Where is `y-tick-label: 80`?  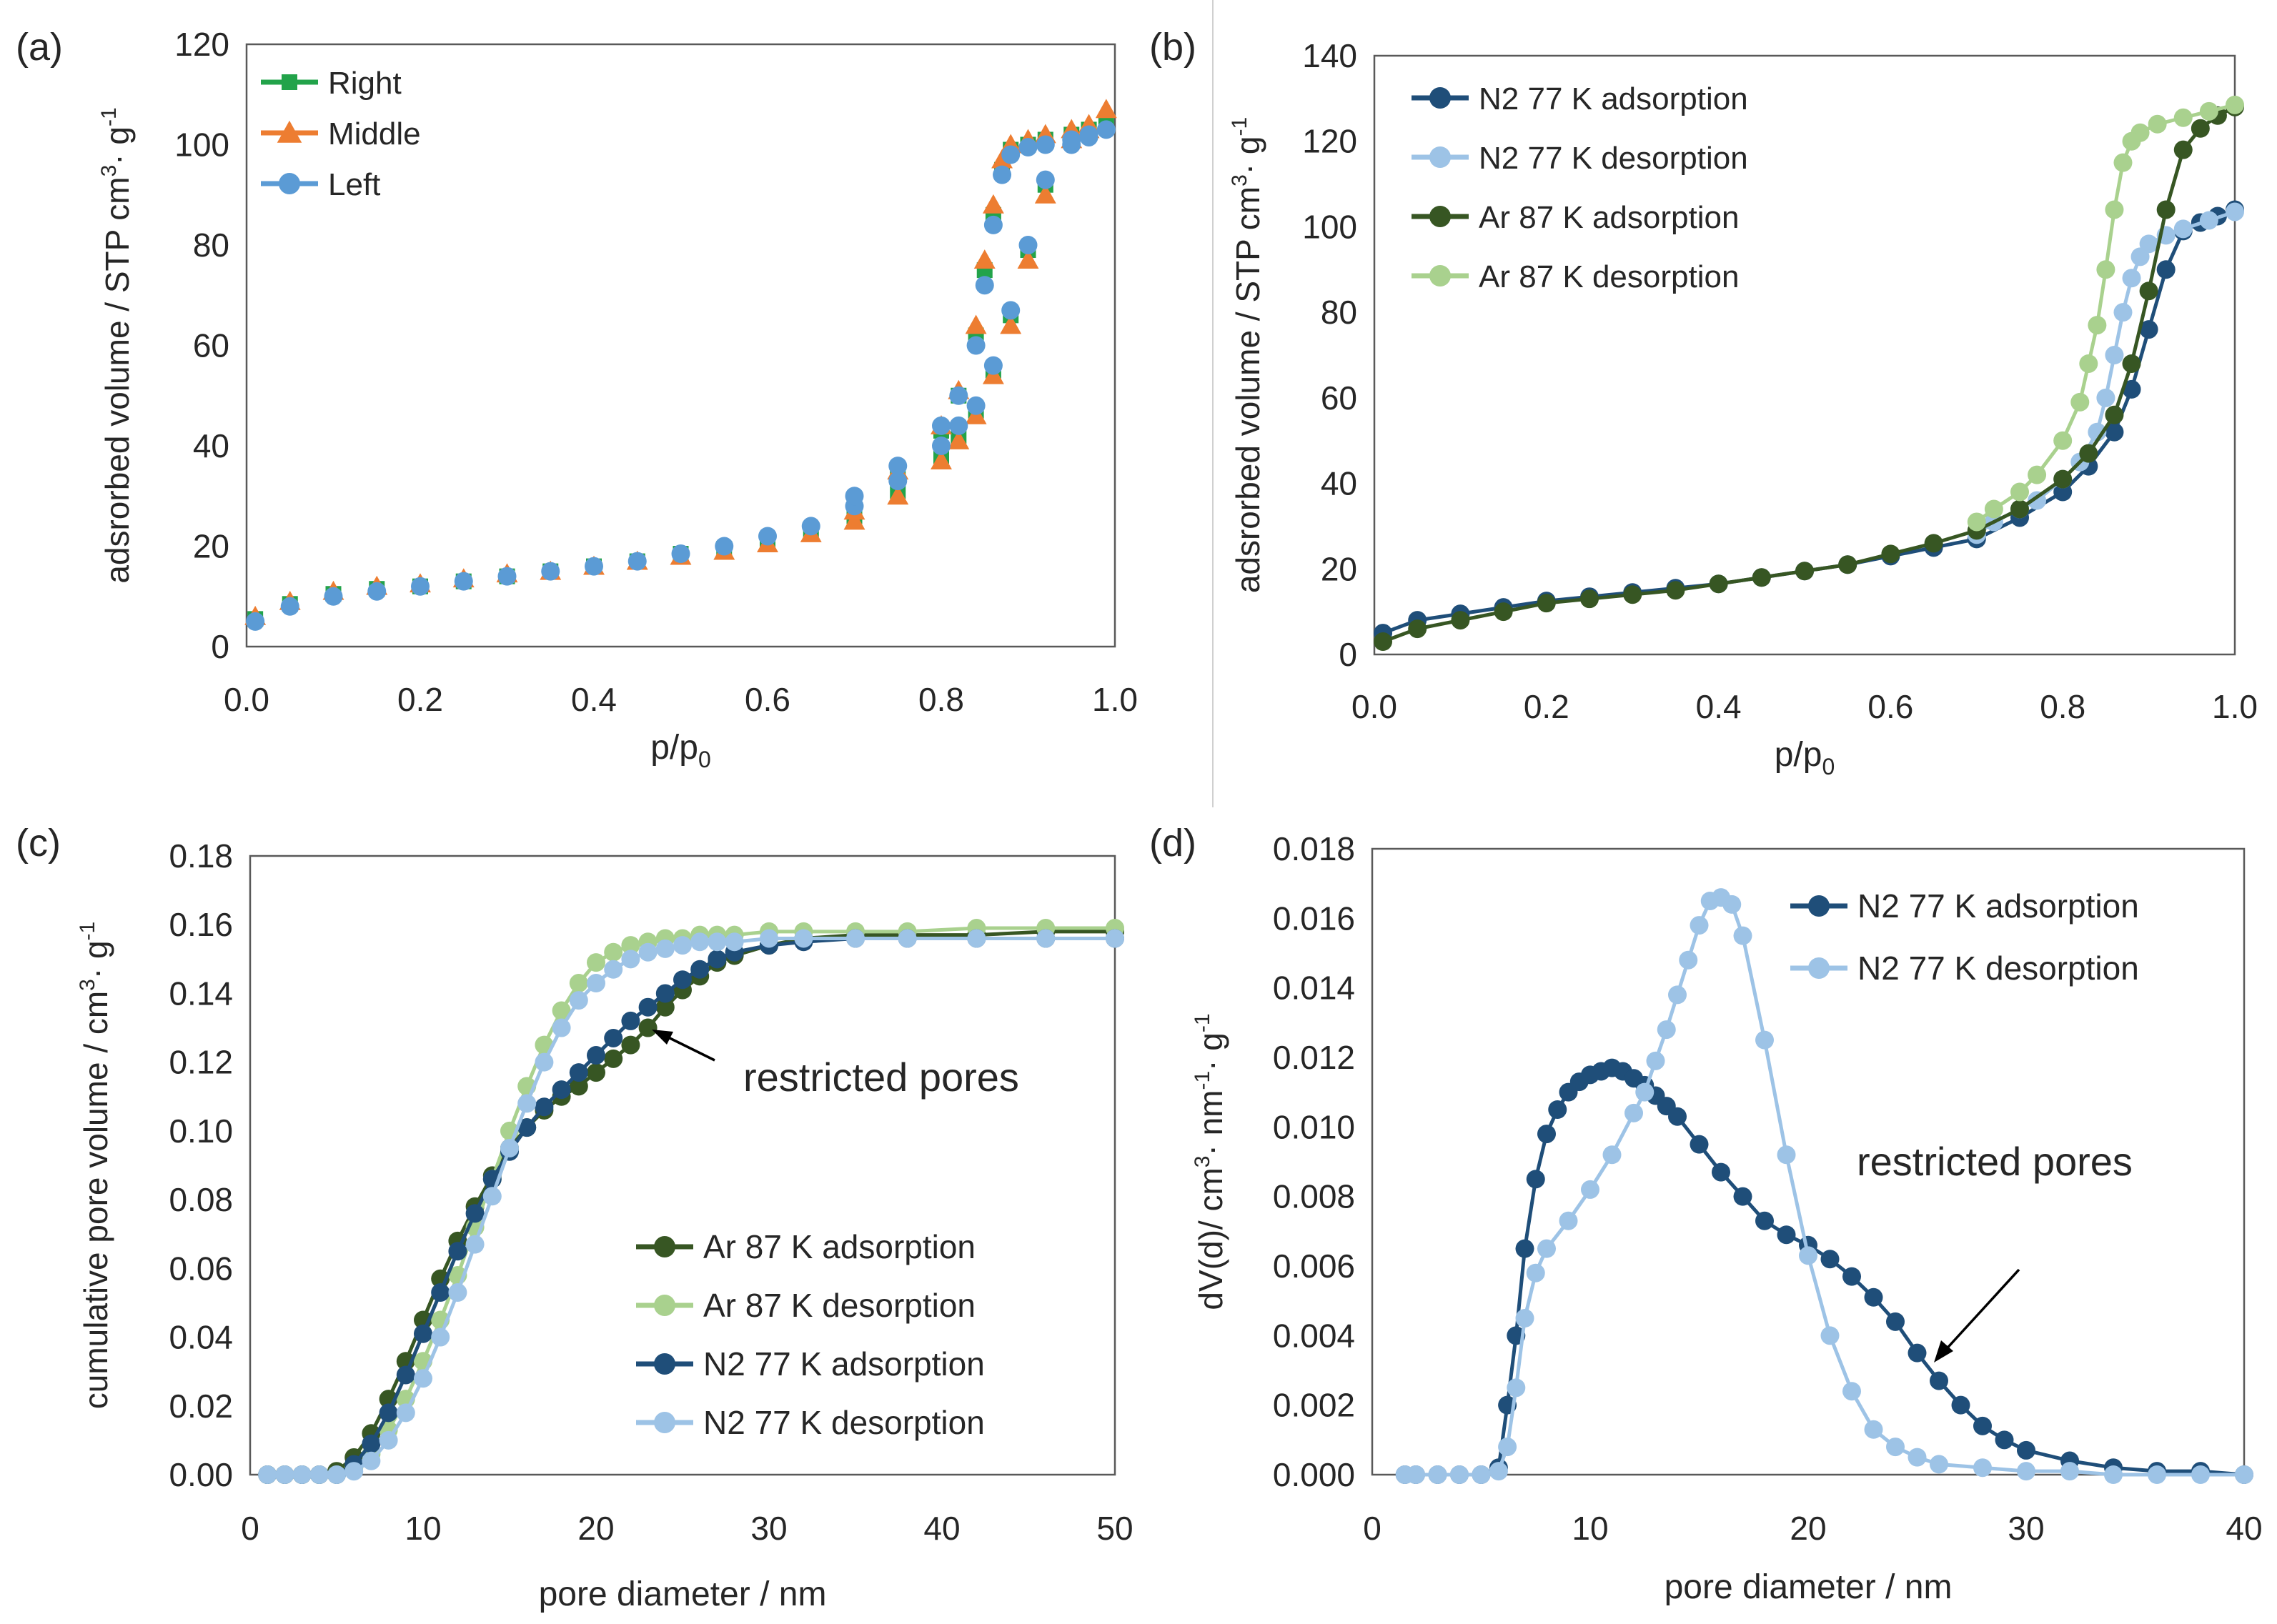
y-tick-label: 80 is located at coordinates (1339, 312).